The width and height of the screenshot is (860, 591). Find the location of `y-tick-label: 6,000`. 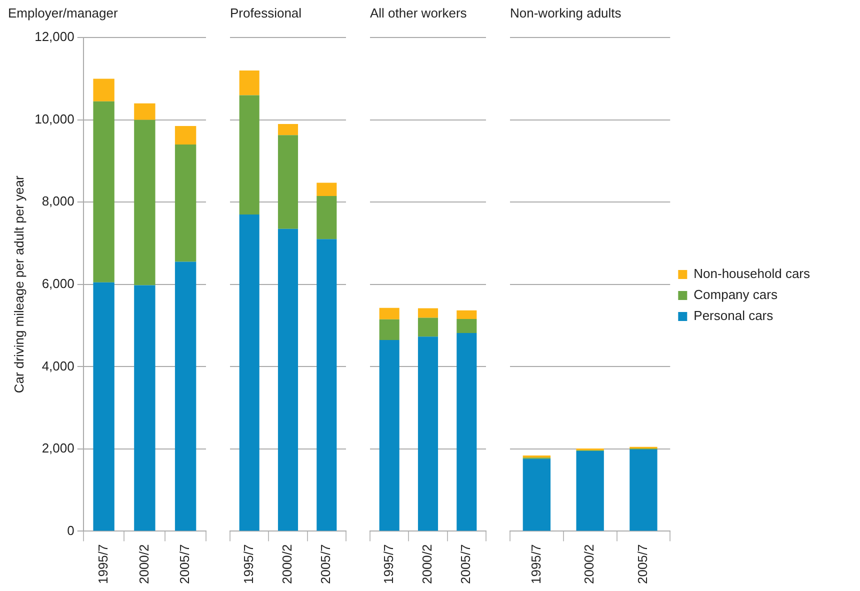

y-tick-label: 6,000 is located at coordinates (58, 283).